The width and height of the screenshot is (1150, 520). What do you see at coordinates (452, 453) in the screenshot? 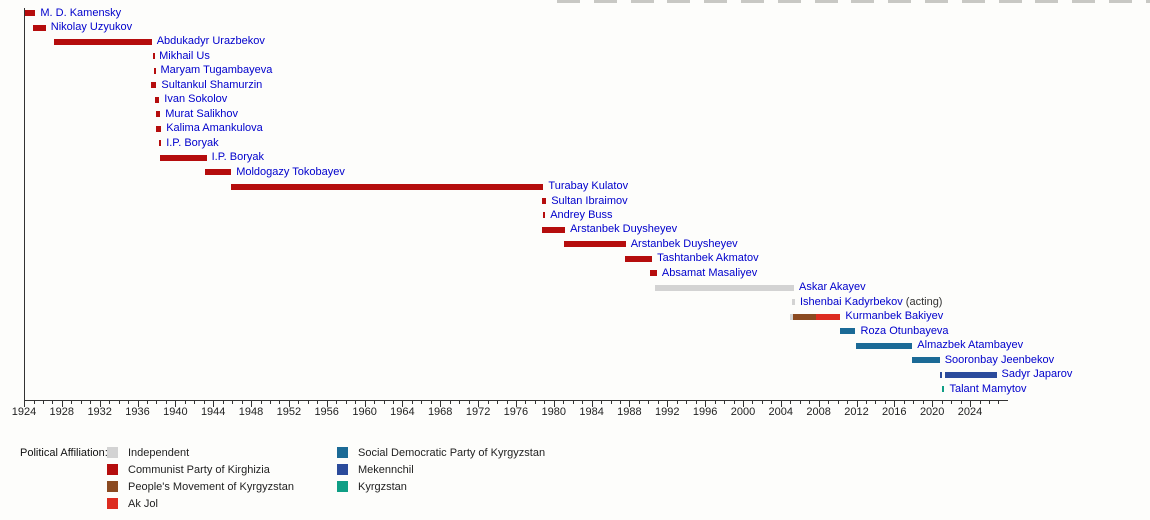
I see `legend-label-sdpk: Social Democratic Party of Kyrgyzstan` at bounding box center [452, 453].